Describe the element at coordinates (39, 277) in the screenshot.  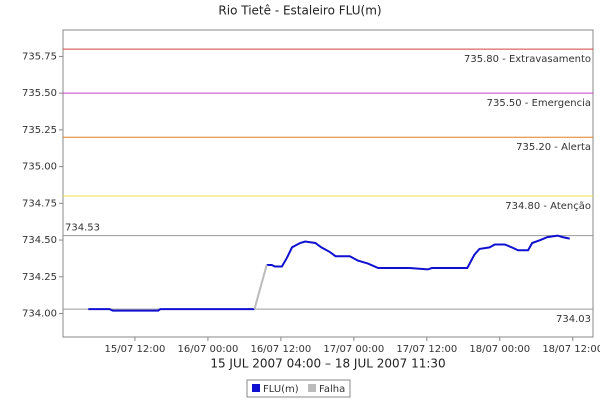
I see `y-tick-label: 734.25` at that location.